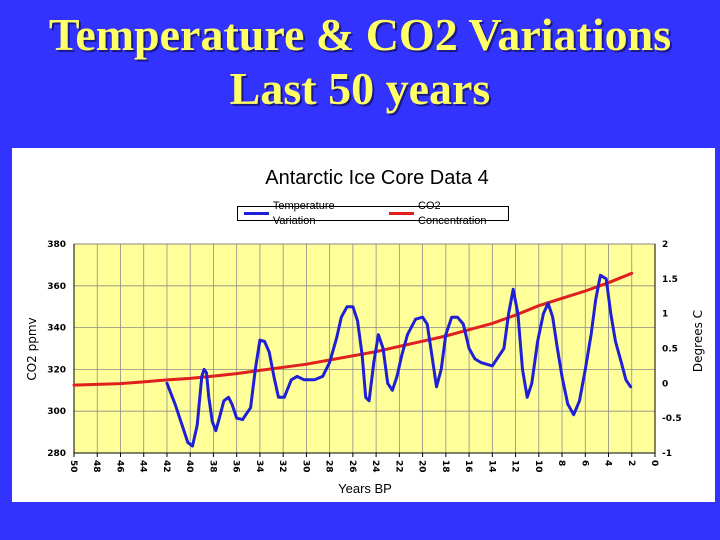  Describe the element at coordinates (402, 213) in the screenshot. I see `legend-swatch-co2` at that location.